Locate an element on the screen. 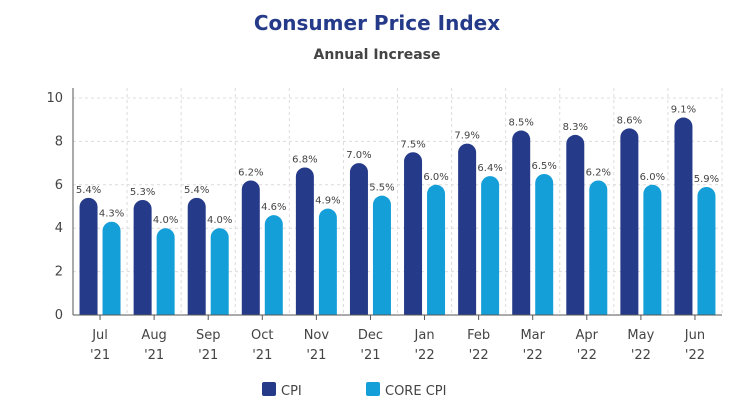  data-label-cpi: 9.1% is located at coordinates (683, 110).